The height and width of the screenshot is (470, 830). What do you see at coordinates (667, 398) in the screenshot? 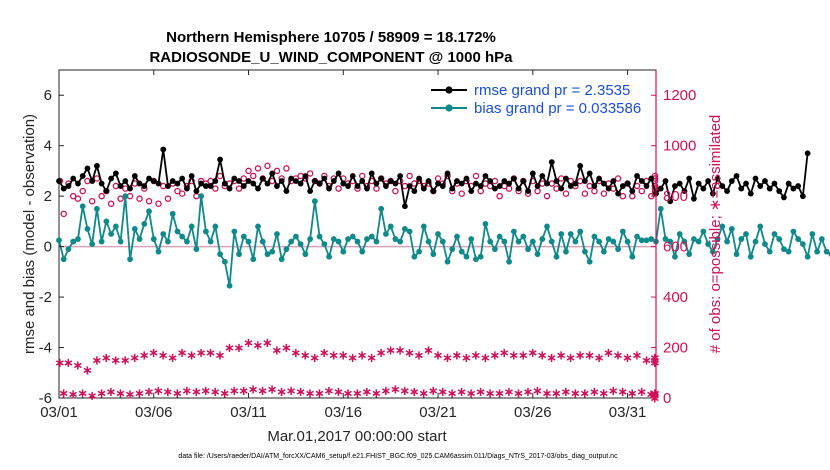
I see `y-tick-label-right: 0` at bounding box center [667, 398].